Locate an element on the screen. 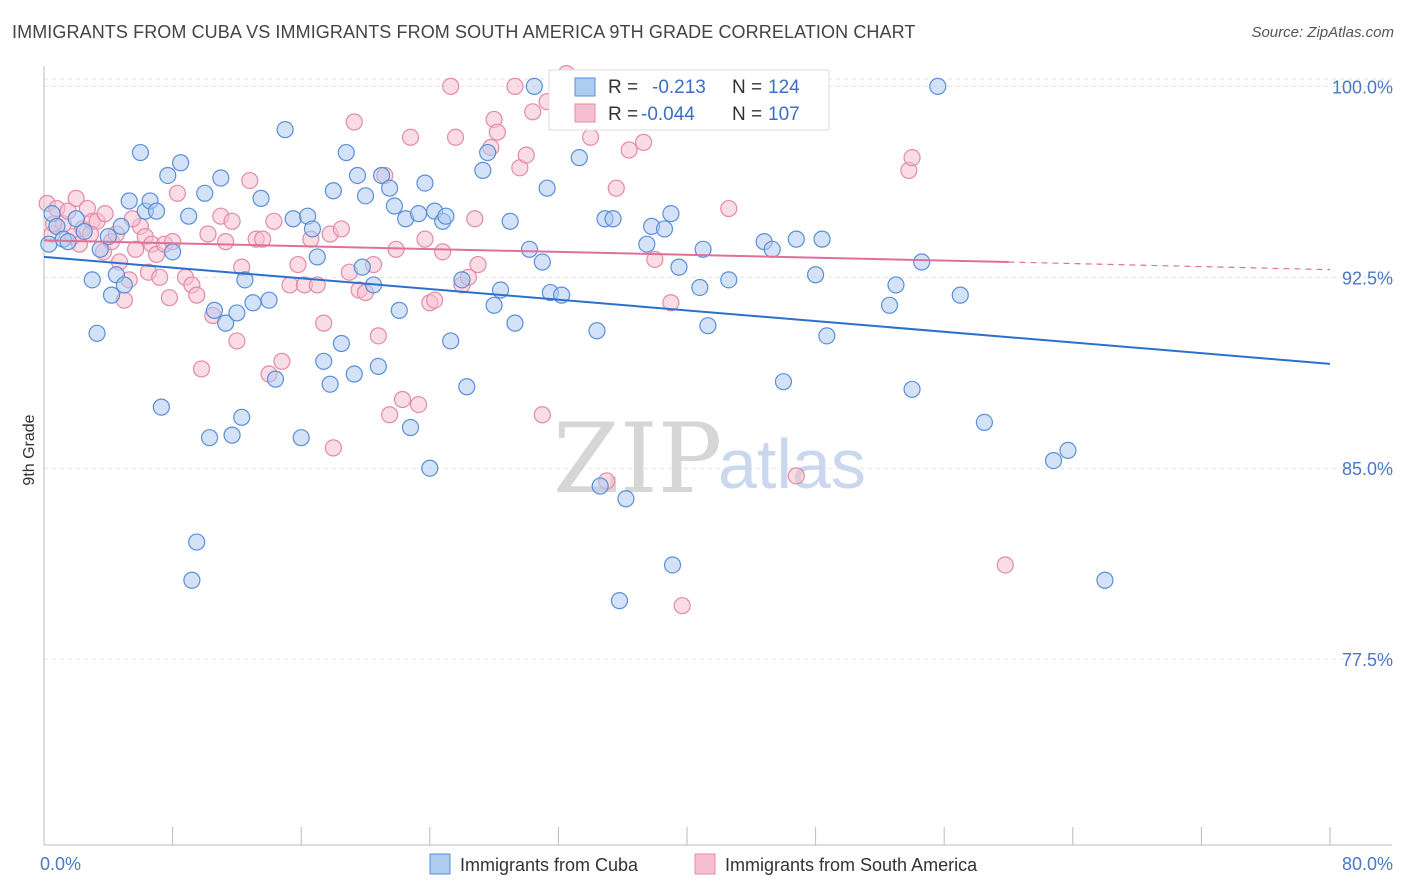  legend-swatch-cuba is located at coordinates (440, 864).